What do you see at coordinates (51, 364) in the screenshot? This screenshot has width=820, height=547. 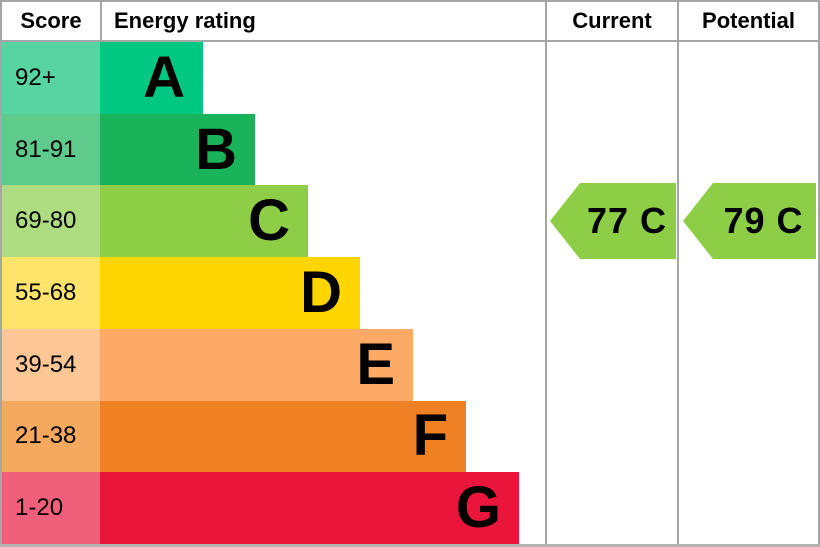 I see `score-range-e: 39-54` at bounding box center [51, 364].